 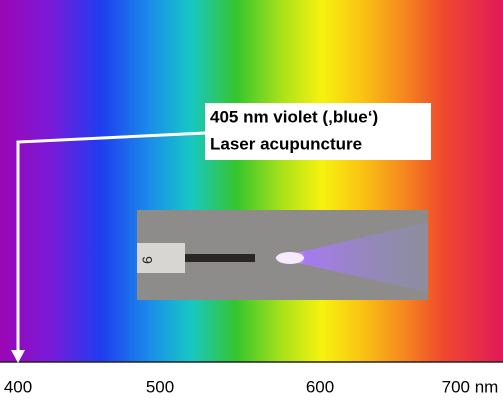 I want to click on callout-line: 405 nm violet (‚blue‘), so click(x=294, y=116).